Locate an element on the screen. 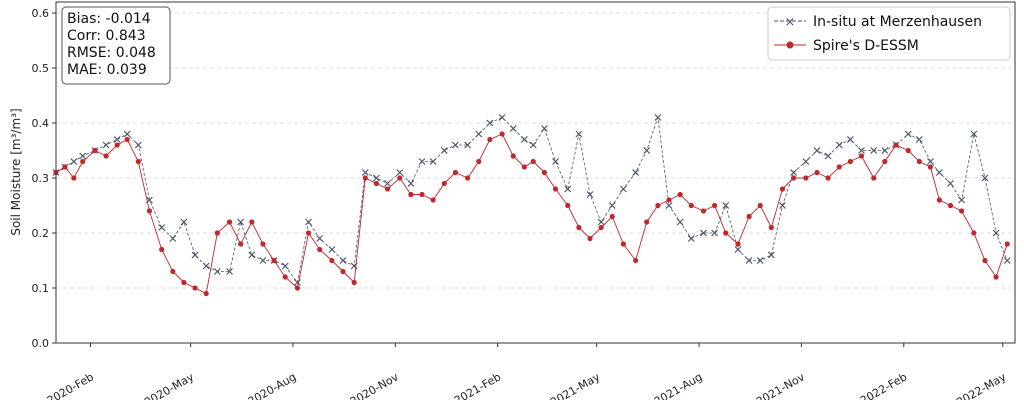 This screenshot has width=1024, height=400. x-tick-label: 2021-May is located at coordinates (575, 385).